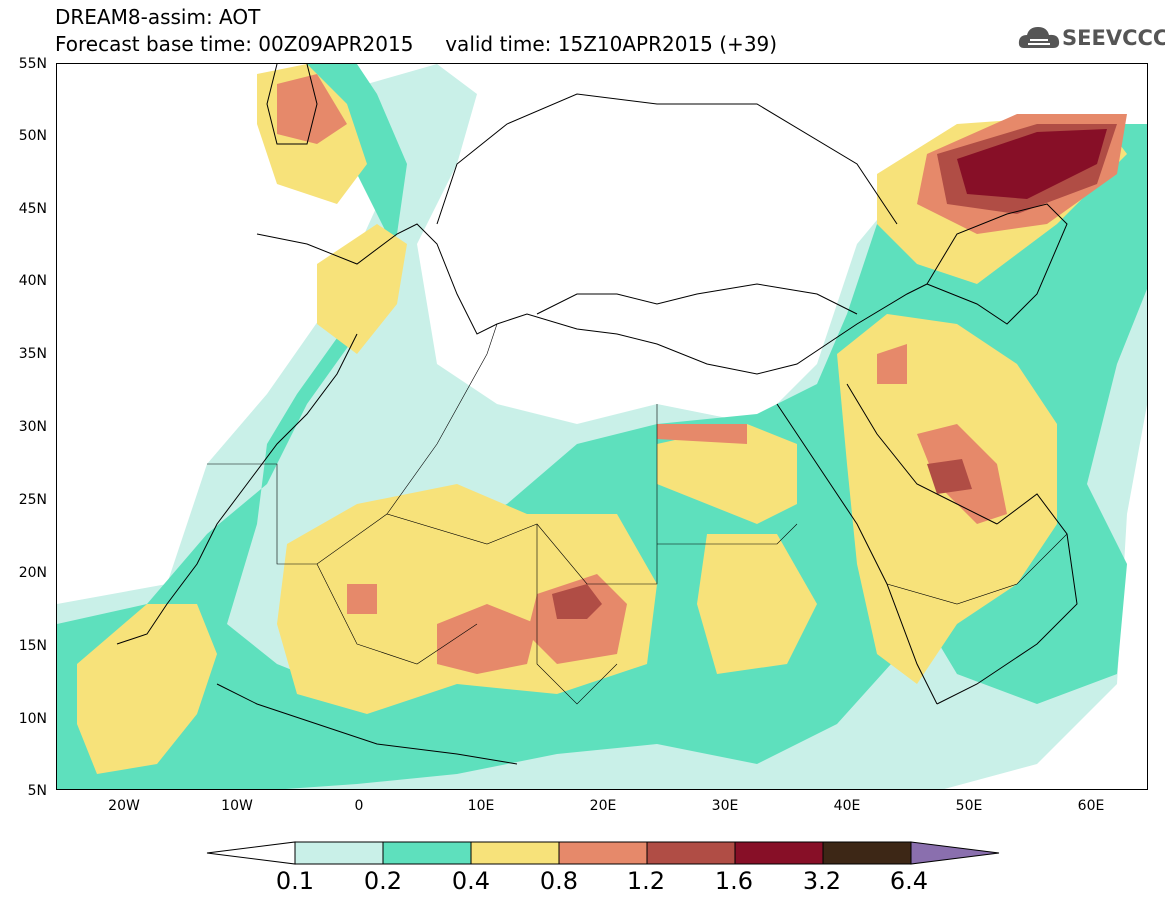  Describe the element at coordinates (725, 806) in the screenshot. I see `lon-label: 30E` at that location.